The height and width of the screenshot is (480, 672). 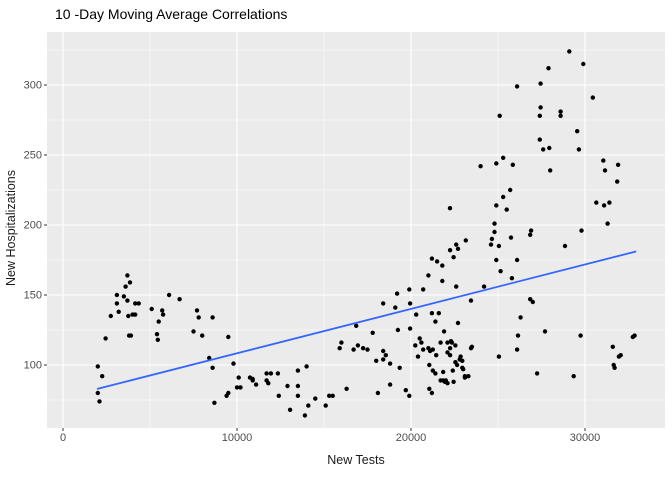 I want to click on y-tick-label: 200, so click(x=33, y=226).